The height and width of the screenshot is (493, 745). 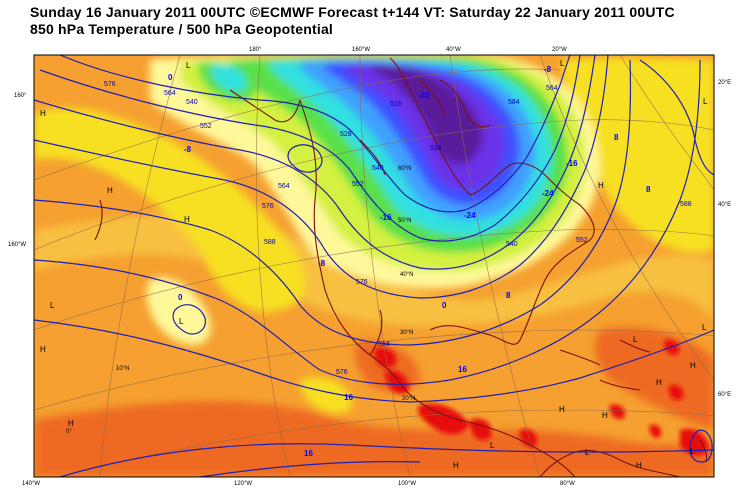 I want to click on latitude-label: 60°N, so click(x=404, y=169).